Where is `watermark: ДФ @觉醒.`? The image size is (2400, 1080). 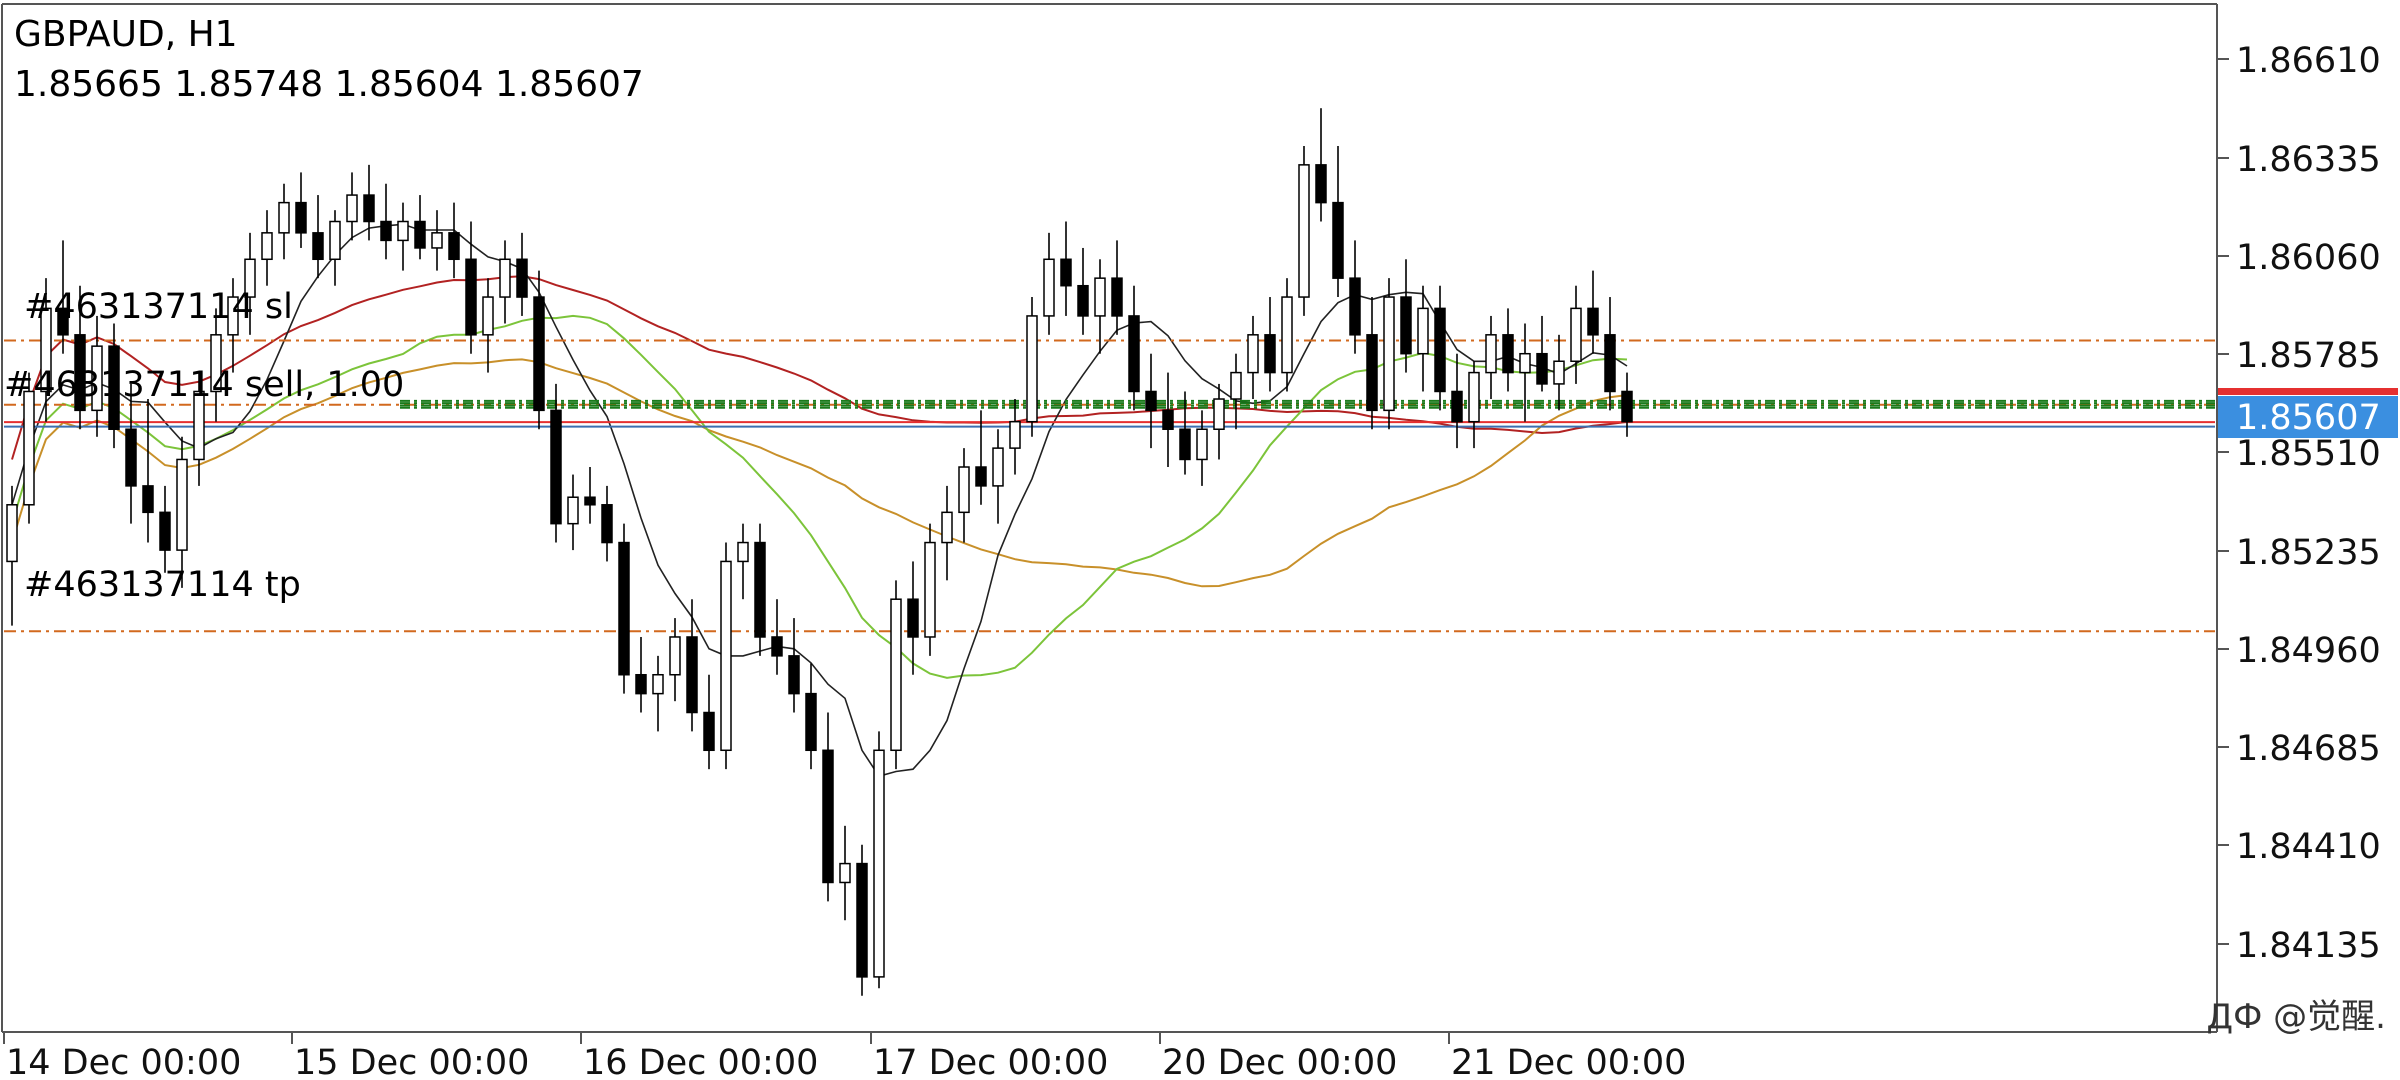
watermark: ДФ @觉醒. is located at coordinates (2296, 1017).